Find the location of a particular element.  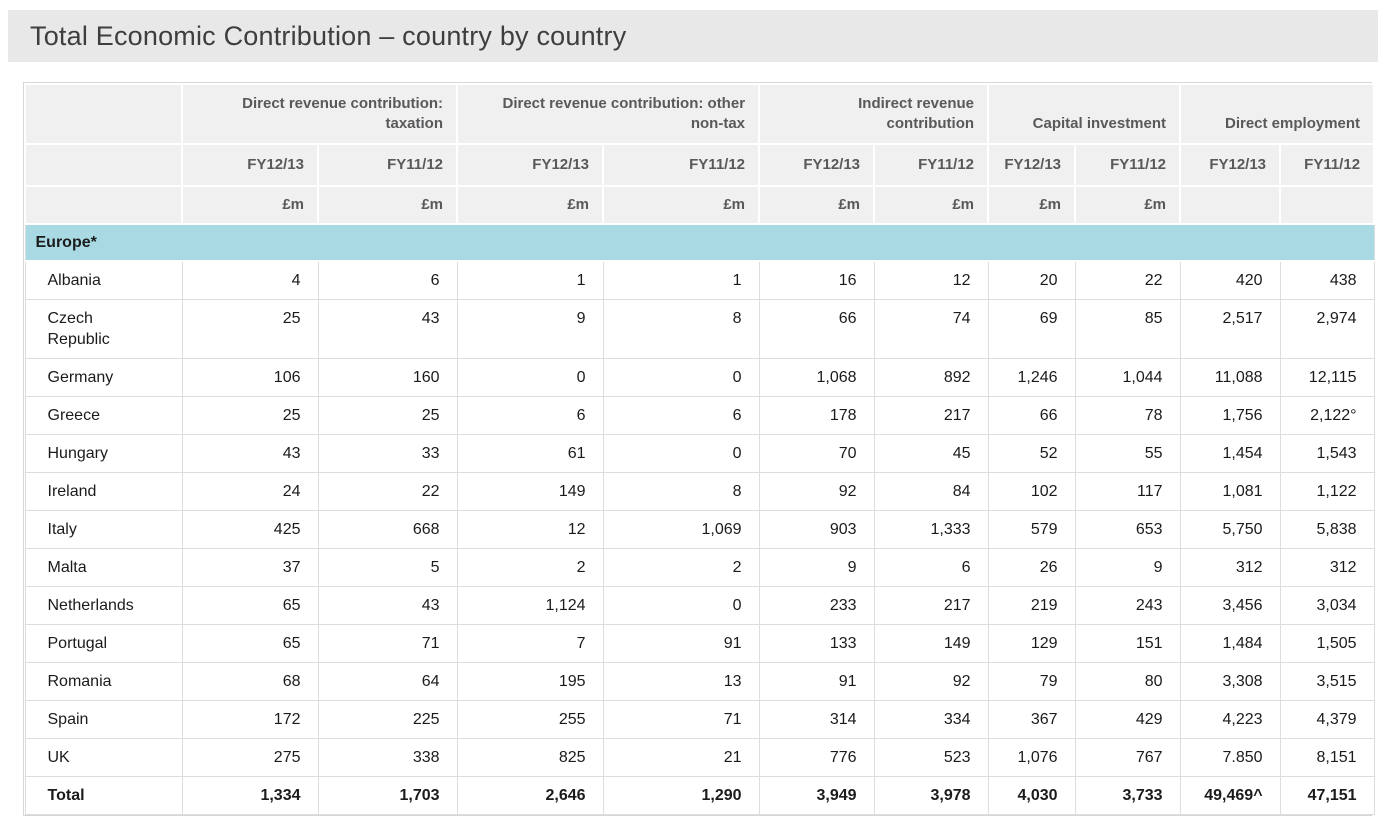

value-cell: 55 is located at coordinates (1127, 453).